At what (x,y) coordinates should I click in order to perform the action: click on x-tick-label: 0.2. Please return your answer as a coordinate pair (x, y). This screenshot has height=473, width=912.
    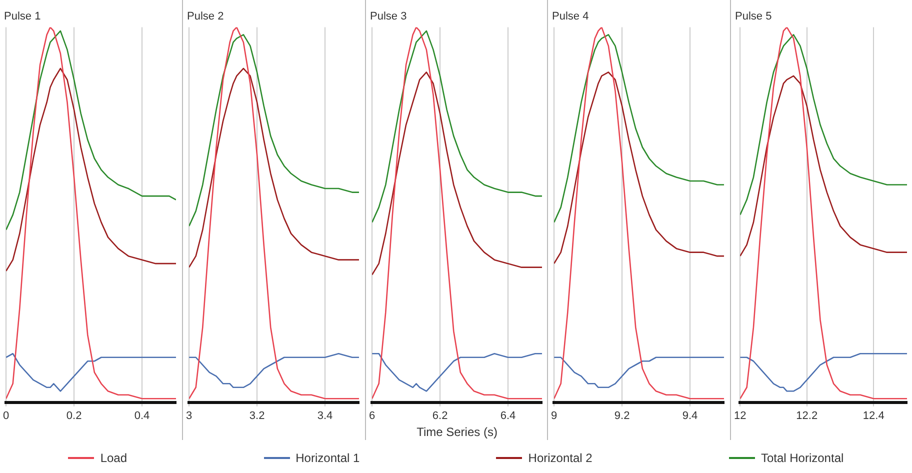
    Looking at the image, I should click on (74, 416).